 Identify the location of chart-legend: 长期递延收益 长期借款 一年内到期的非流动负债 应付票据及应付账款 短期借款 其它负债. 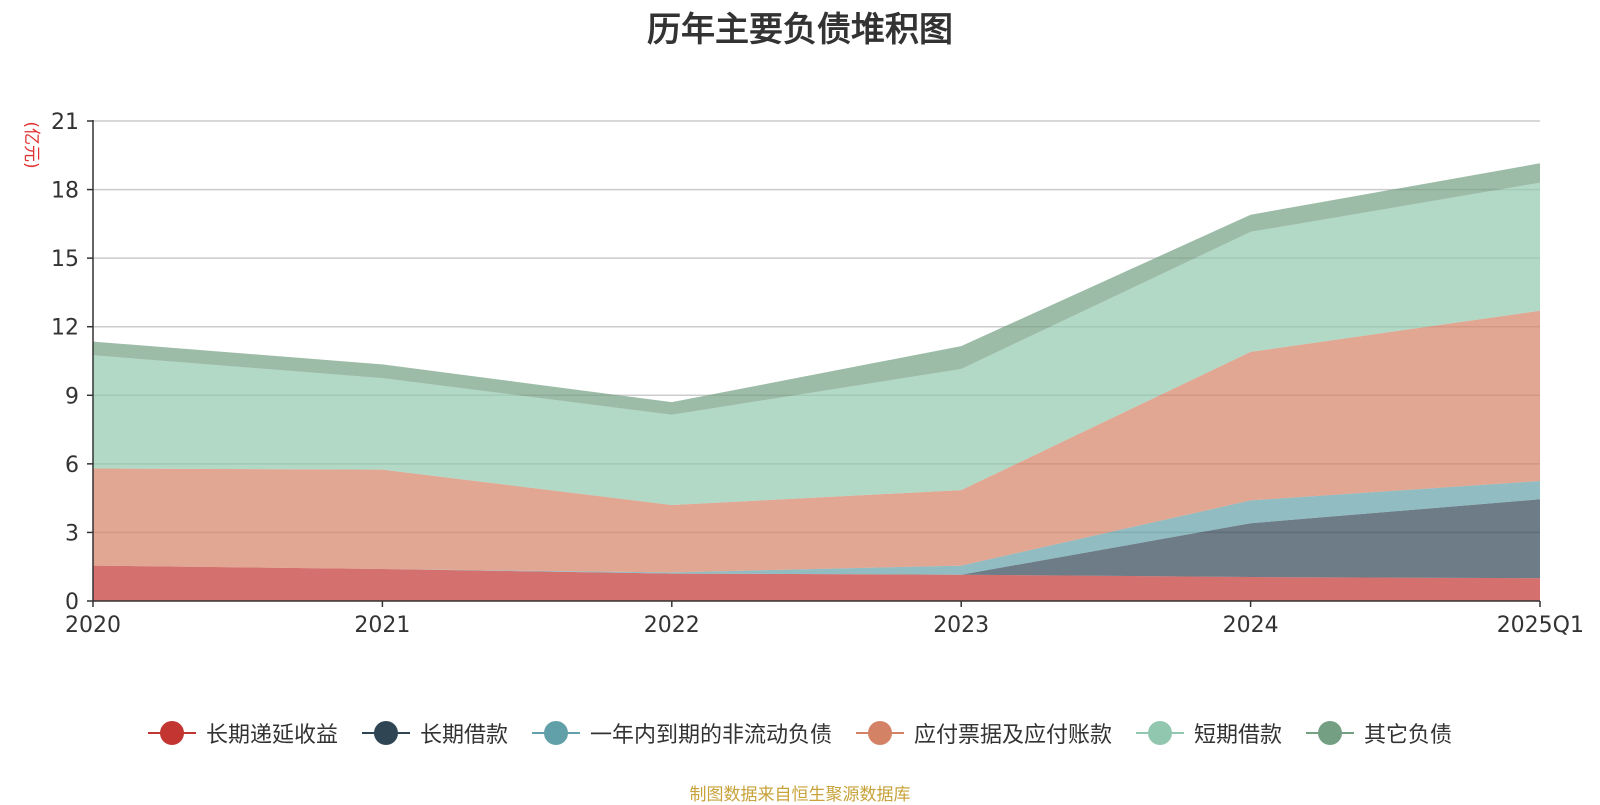
(800, 733).